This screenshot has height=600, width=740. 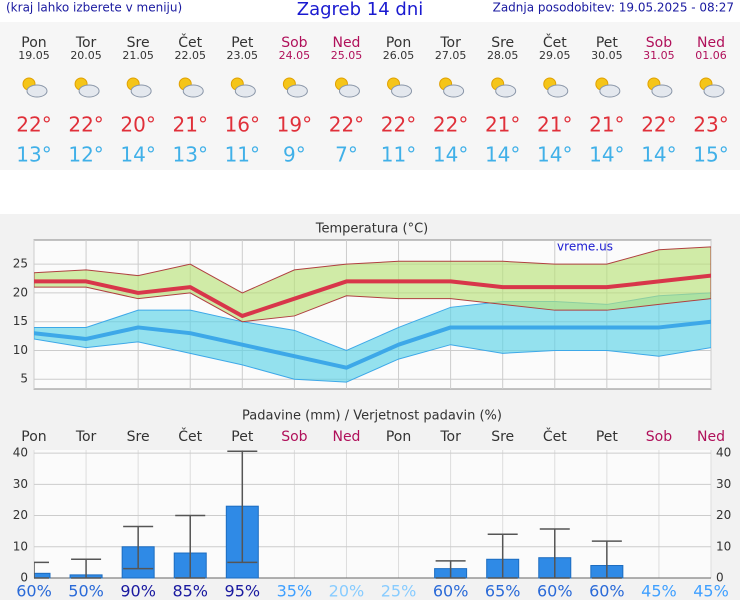 I want to click on day-date: 01.06, so click(x=711, y=55).